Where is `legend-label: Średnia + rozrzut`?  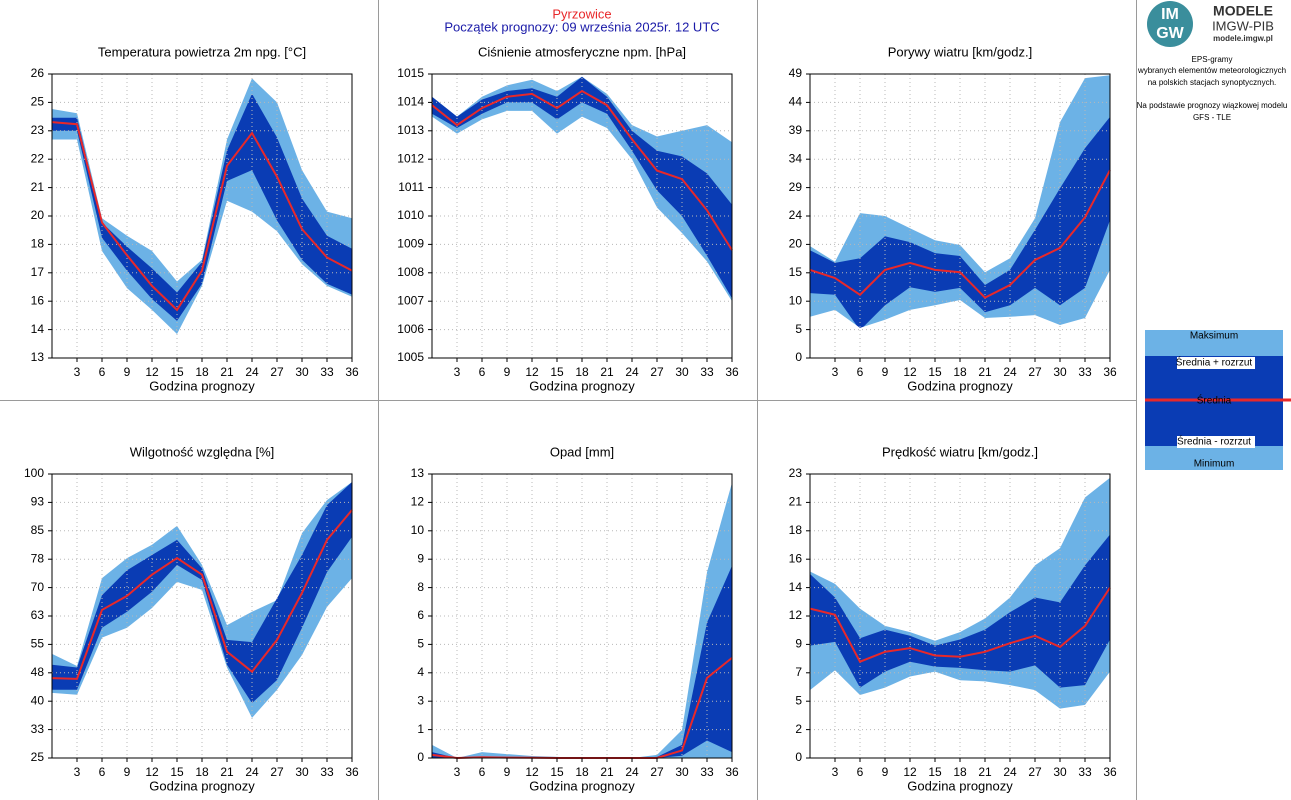
legend-label: Średnia + rozrzut is located at coordinates (1214, 362).